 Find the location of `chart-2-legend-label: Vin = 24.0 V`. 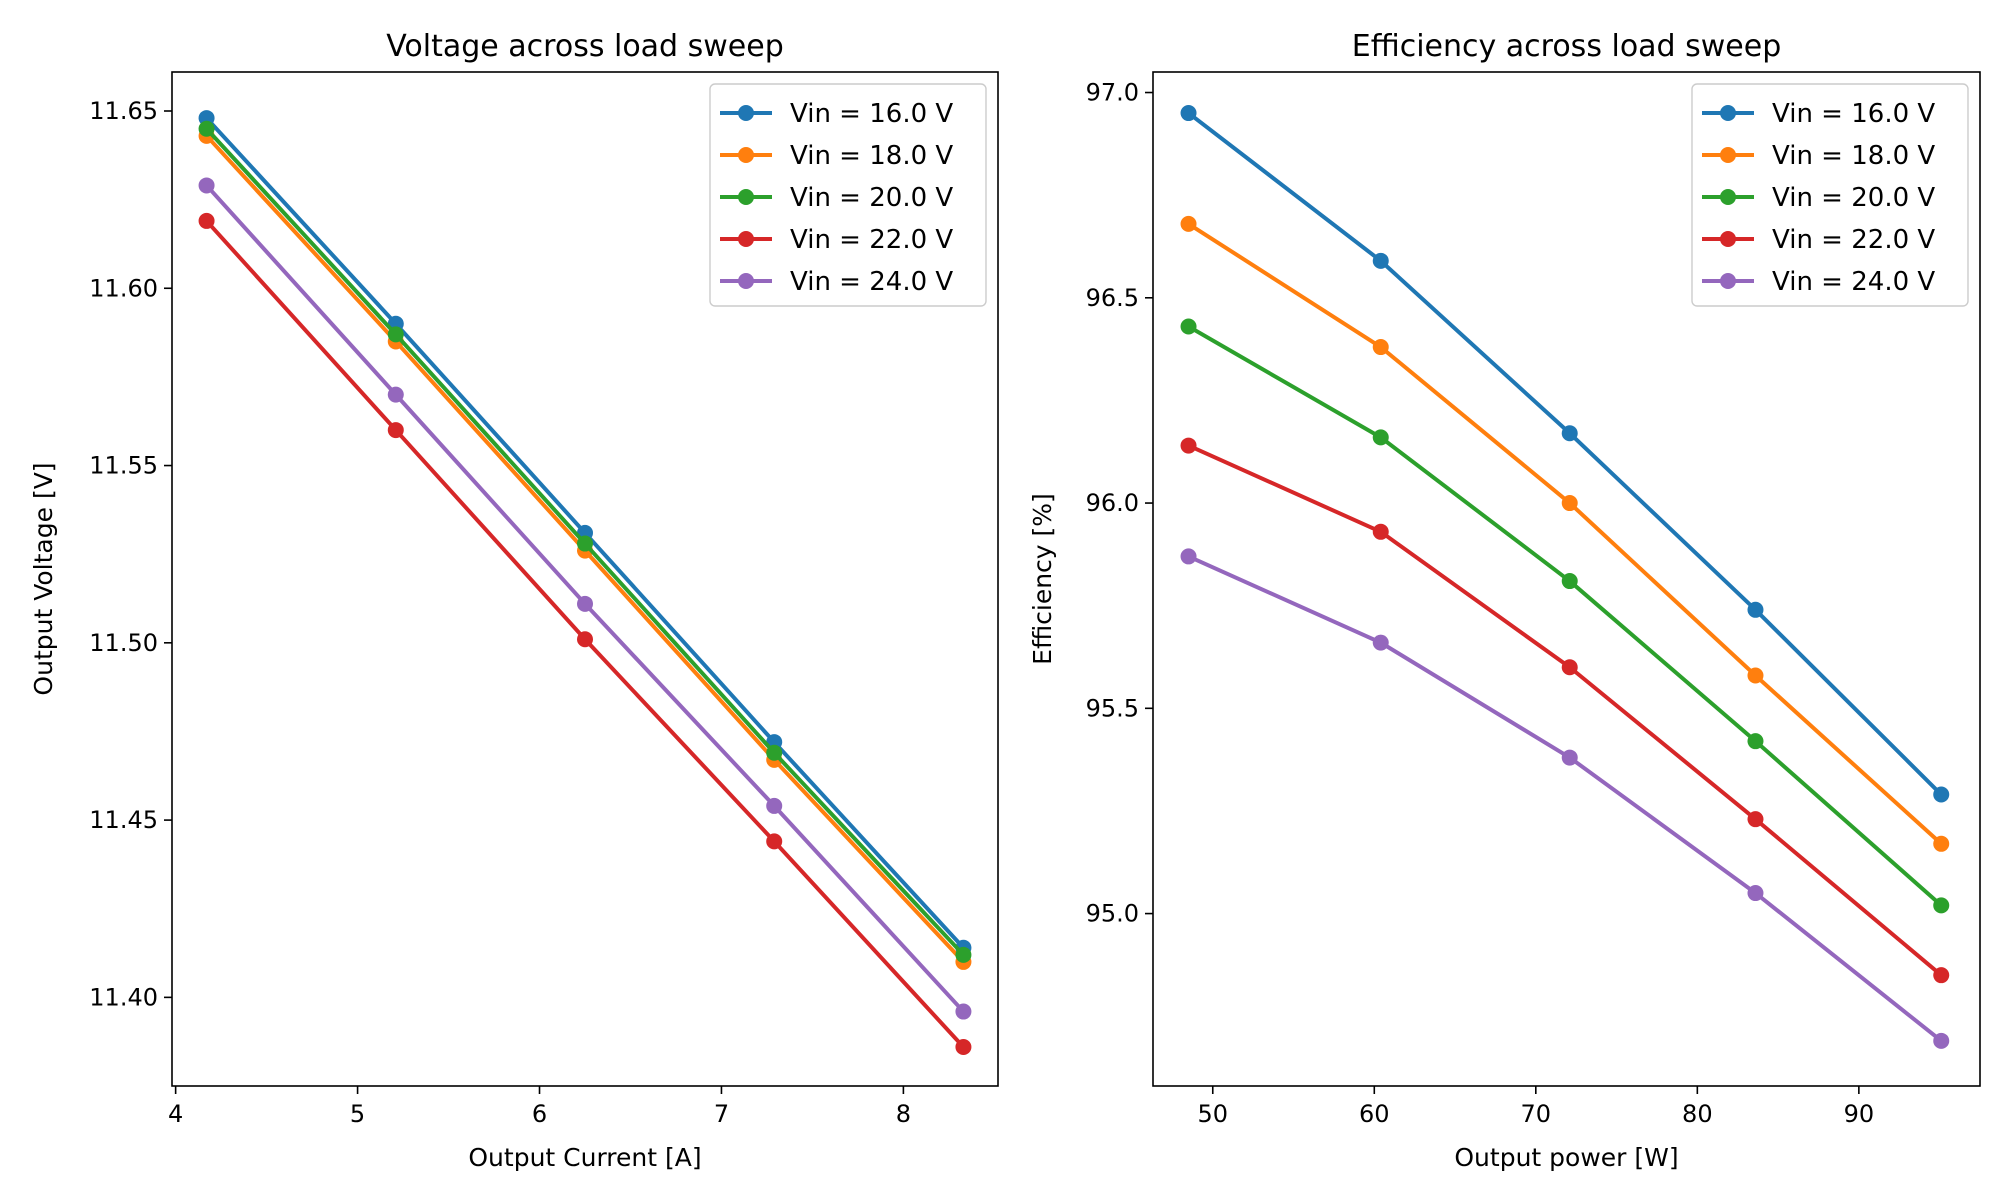

chart-2-legend-label: Vin = 24.0 V is located at coordinates (1853, 282).